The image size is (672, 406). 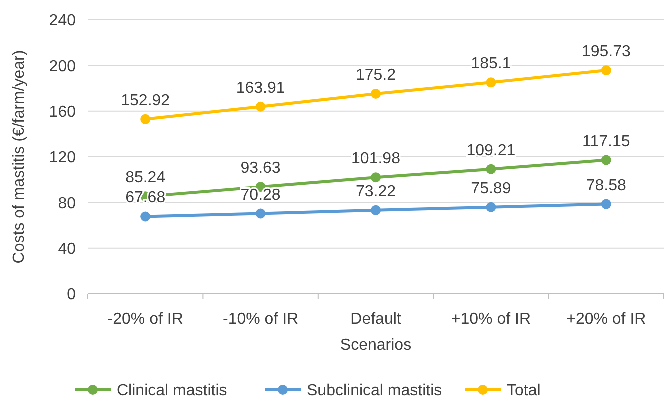 What do you see at coordinates (491, 64) in the screenshot?
I see `data-label: 185.1` at bounding box center [491, 64].